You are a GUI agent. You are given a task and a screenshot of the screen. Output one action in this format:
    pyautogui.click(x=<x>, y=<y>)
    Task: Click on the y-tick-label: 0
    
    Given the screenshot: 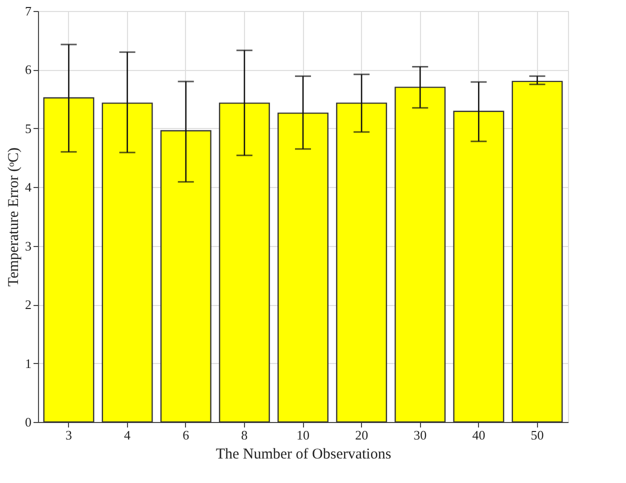 What is the action you would take?
    pyautogui.click(x=28, y=422)
    